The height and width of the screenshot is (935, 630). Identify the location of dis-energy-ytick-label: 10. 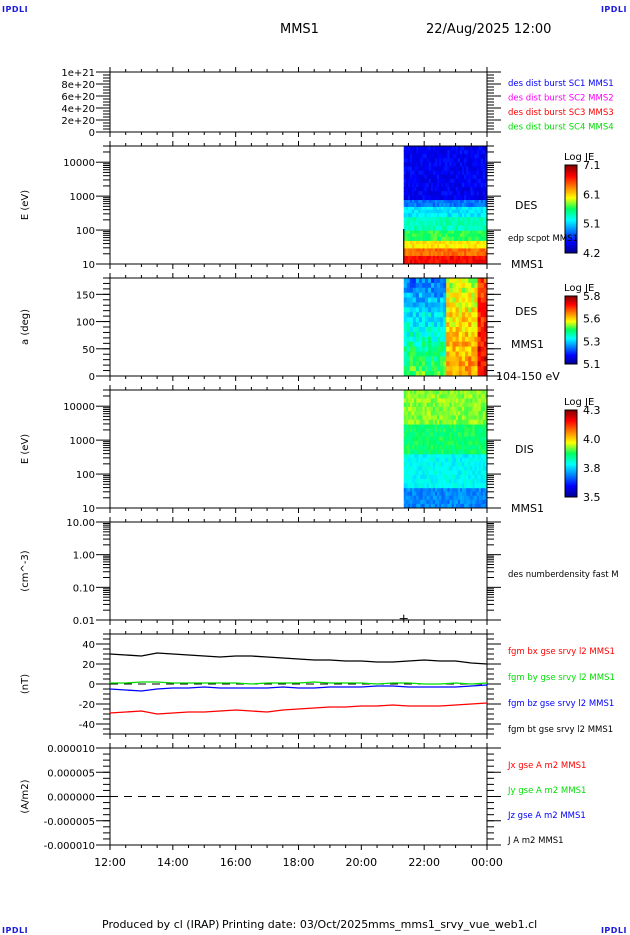
(88, 509).